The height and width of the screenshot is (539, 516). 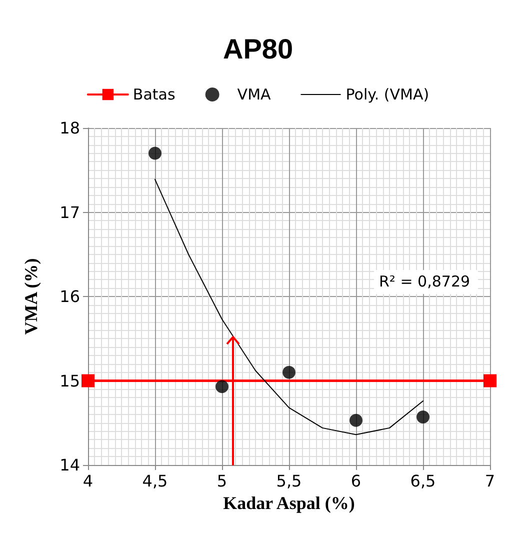 I want to click on legend-label: Poly. (VMA), so click(x=388, y=95).